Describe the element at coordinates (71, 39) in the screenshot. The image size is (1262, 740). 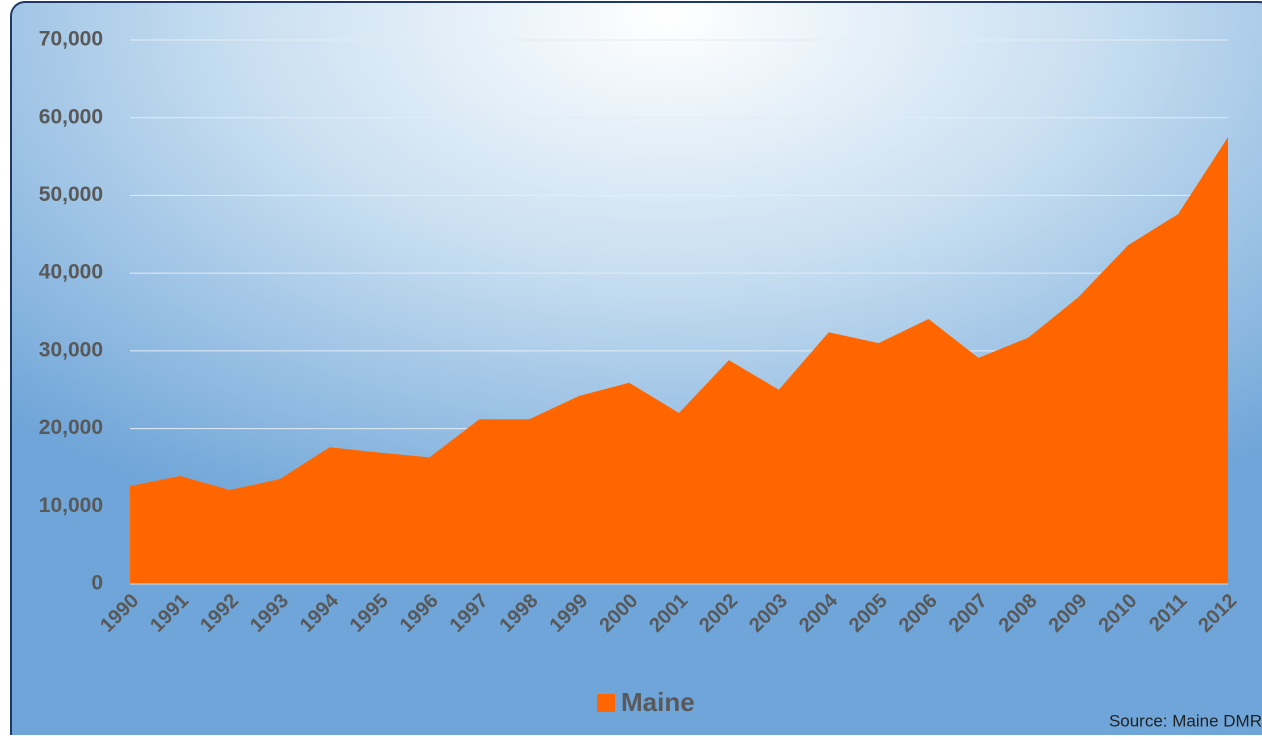
I see `y-tick-label: 70,000` at that location.